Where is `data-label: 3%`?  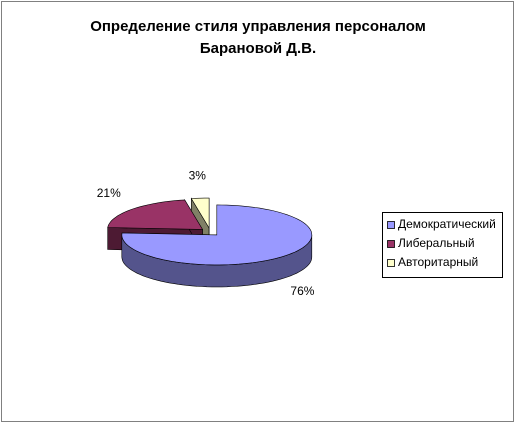
data-label: 3% is located at coordinates (198, 175).